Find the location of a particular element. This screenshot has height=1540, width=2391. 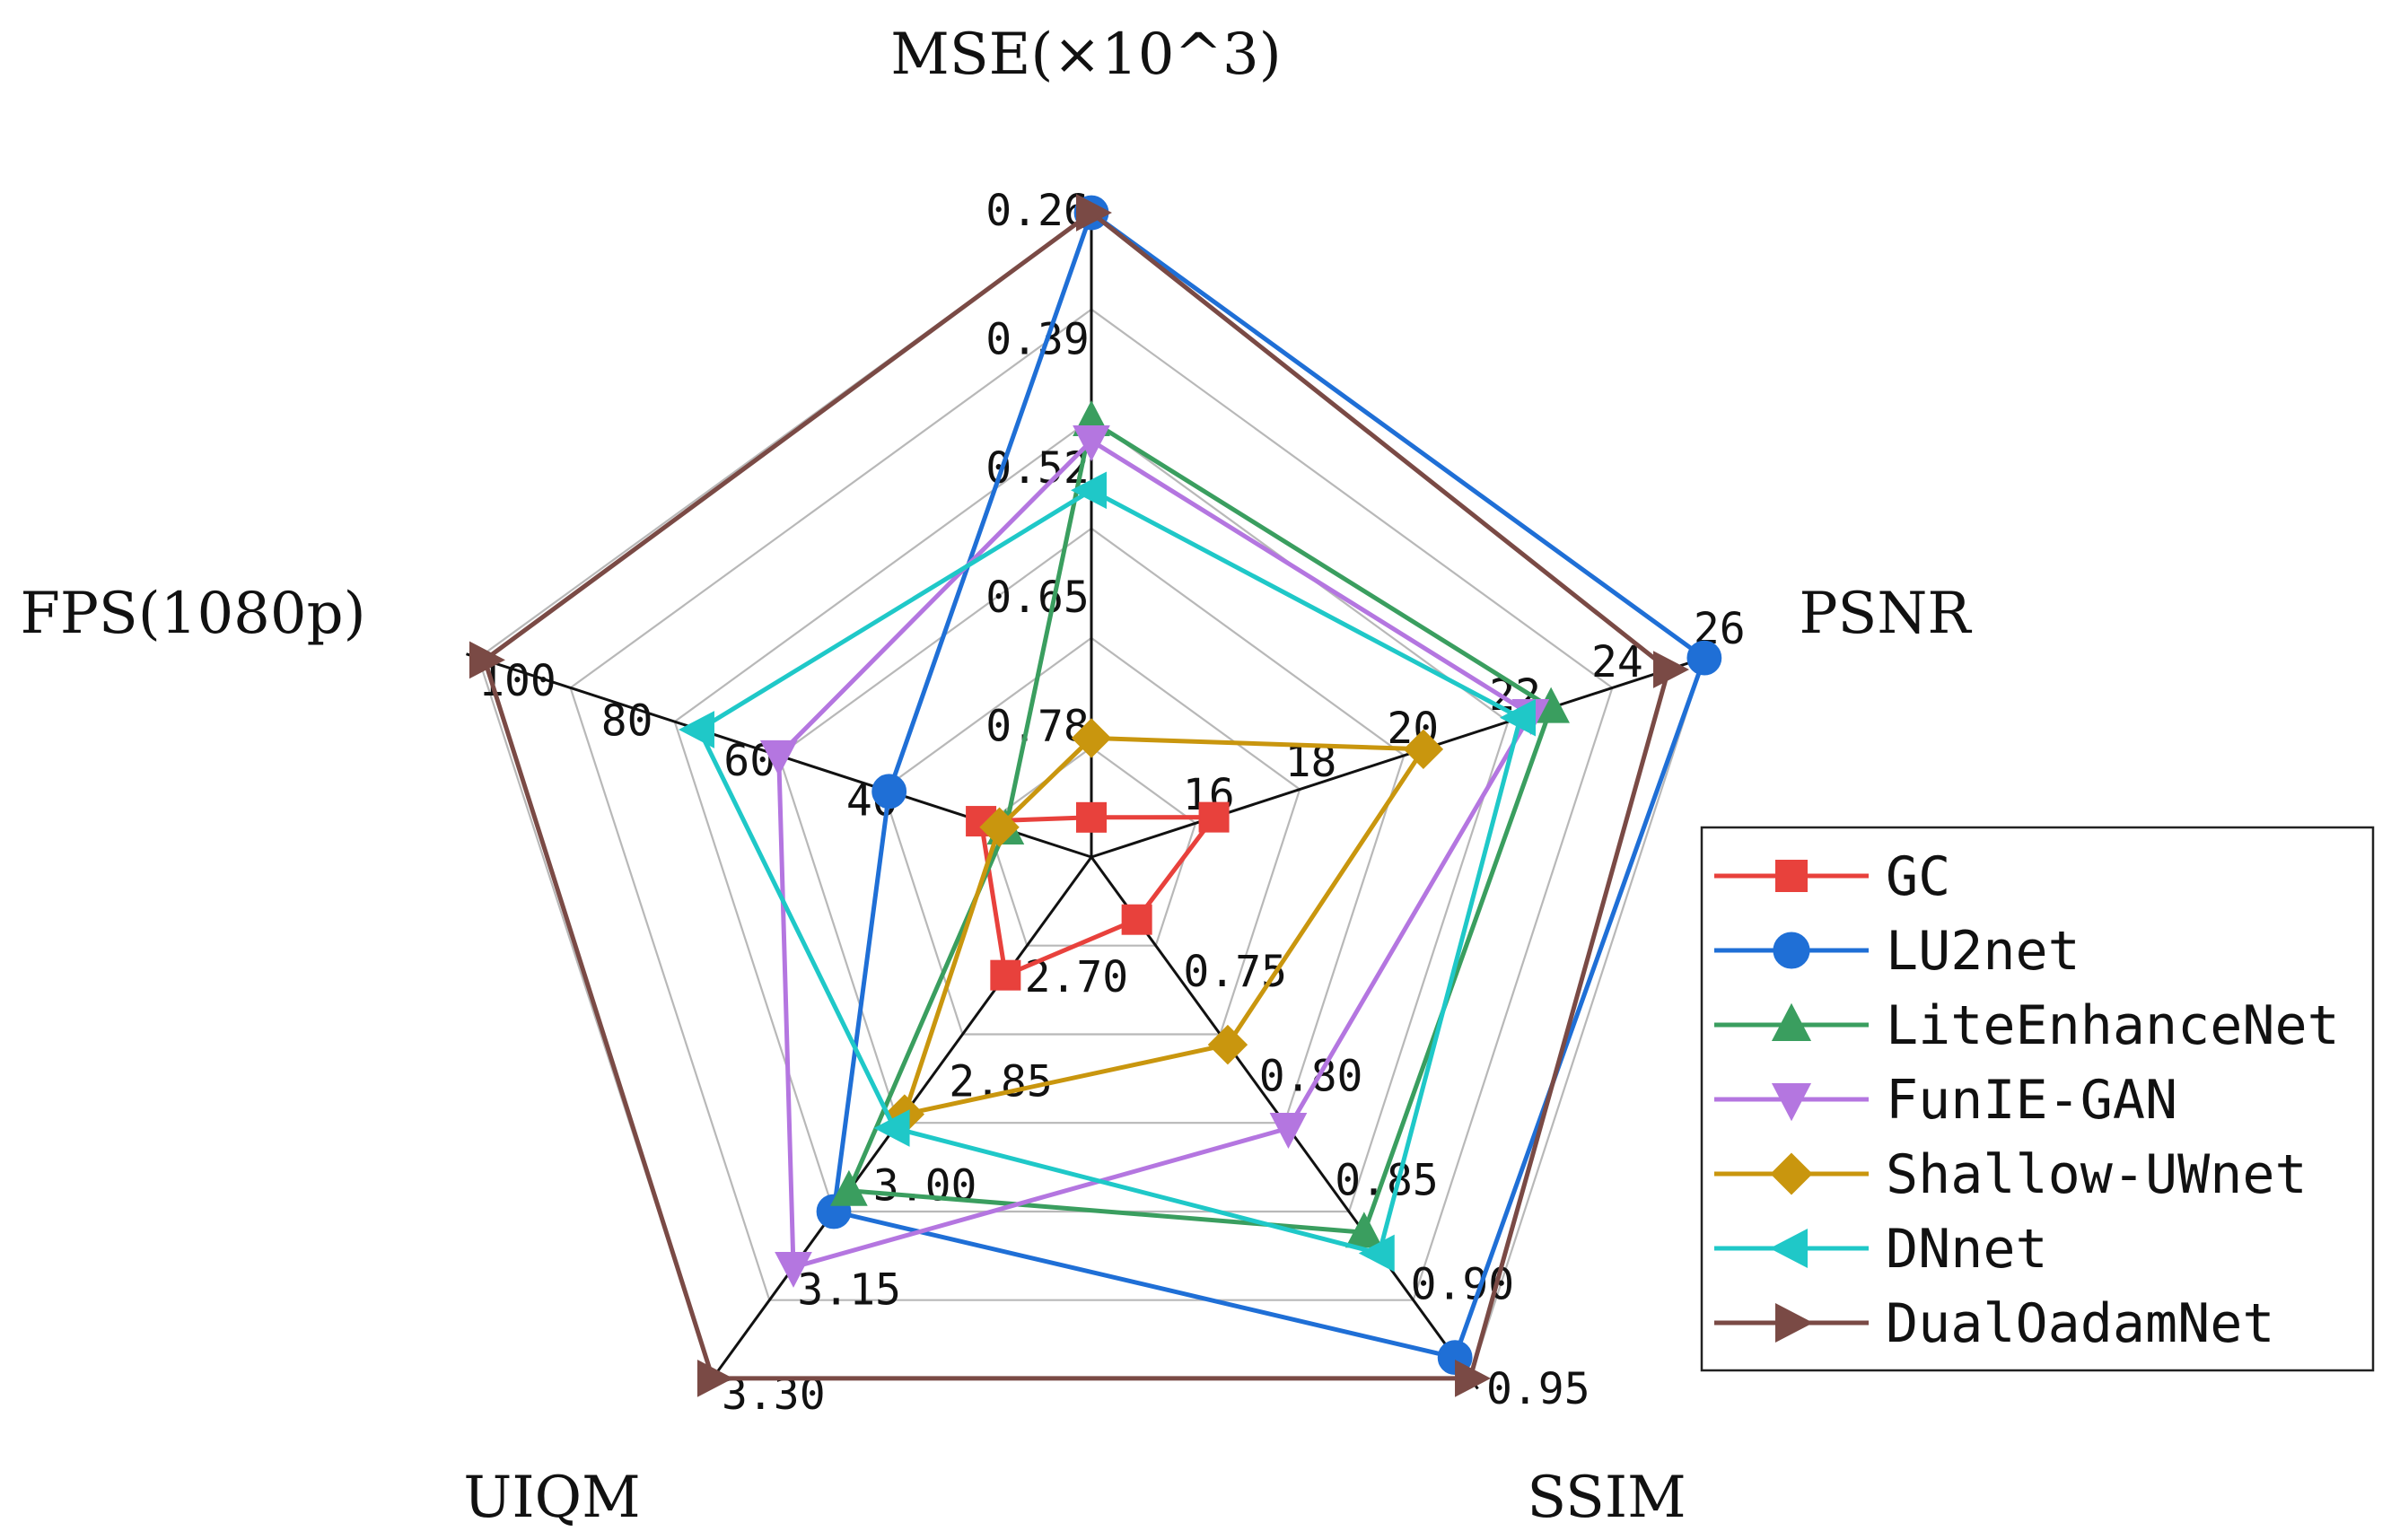

data-point-shallow-uwnet-fps-1080p is located at coordinates (1000, 827).